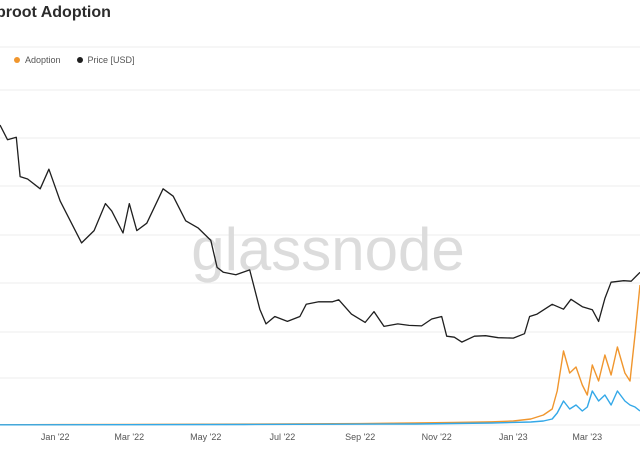 This screenshot has height=460, width=640. I want to click on x-tick-label-1: Mar '22, so click(129, 437).